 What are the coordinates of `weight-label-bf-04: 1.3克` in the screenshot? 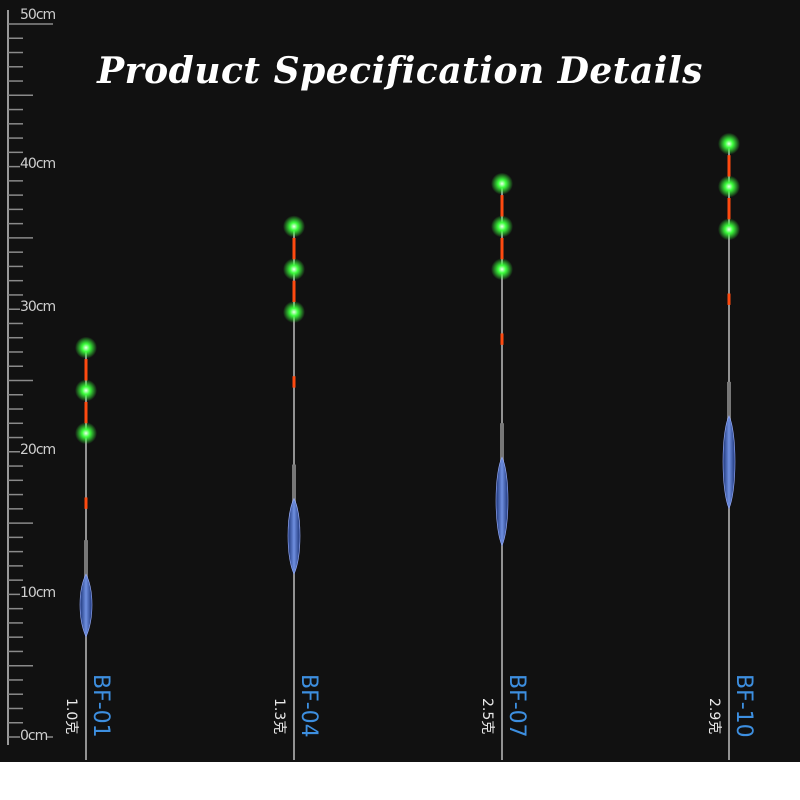 It's located at (279, 716).